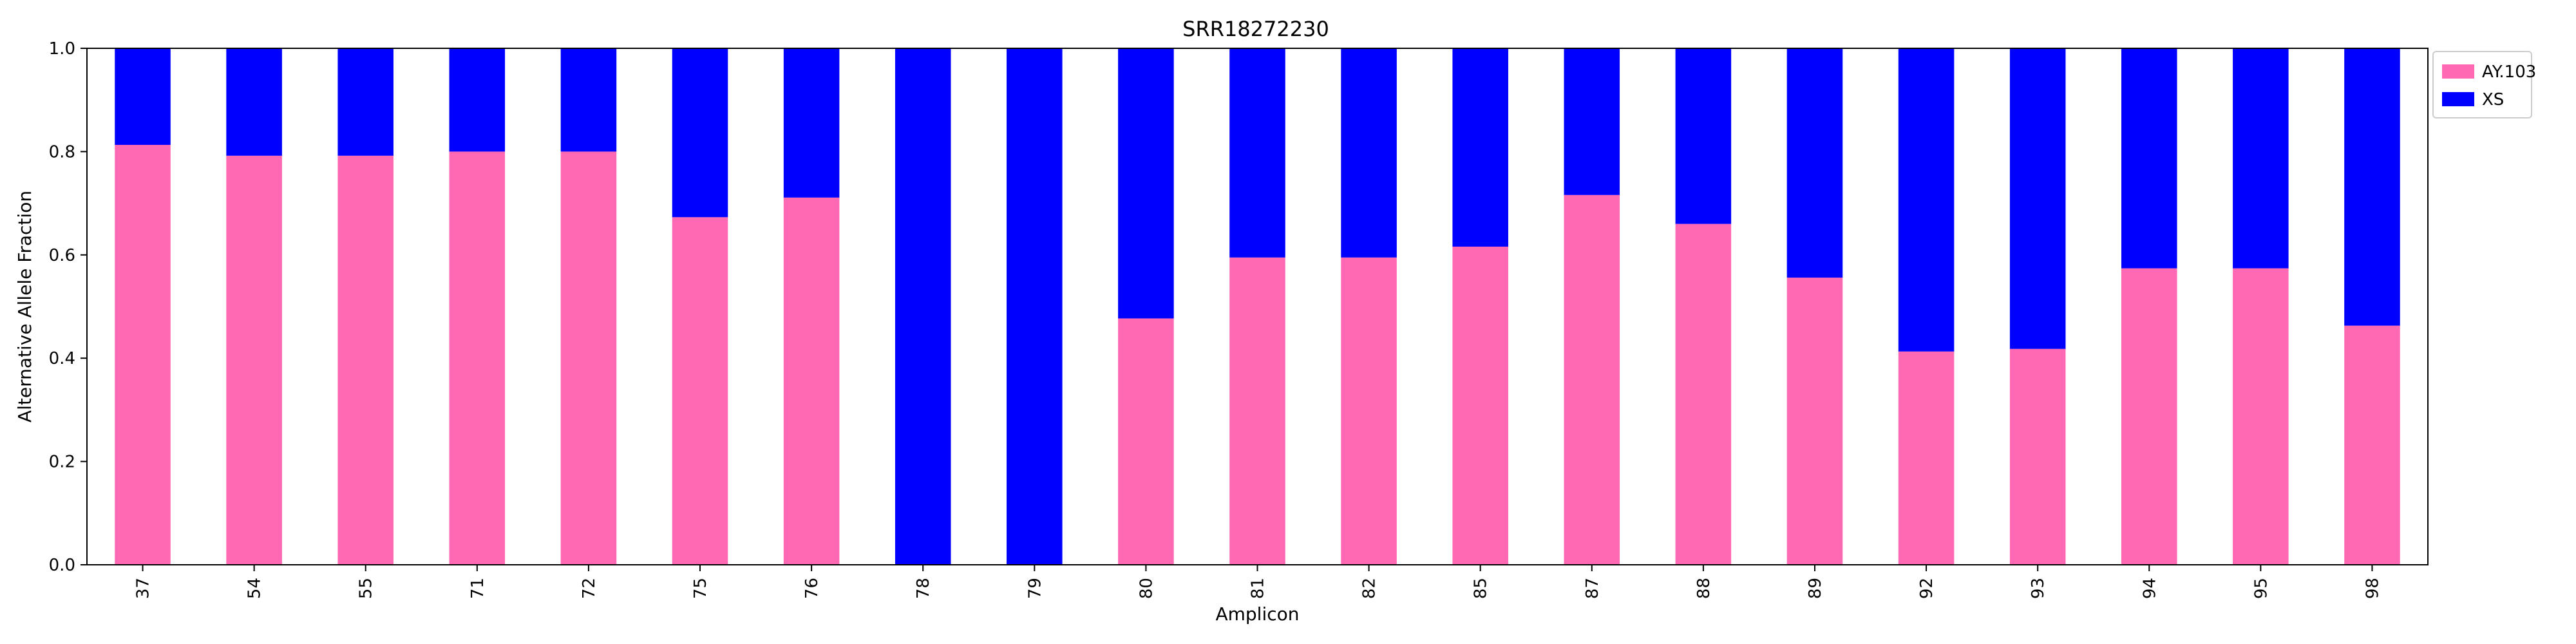 The image size is (2576, 644). What do you see at coordinates (2458, 71) in the screenshot?
I see `legend-swatch-ay103` at bounding box center [2458, 71].